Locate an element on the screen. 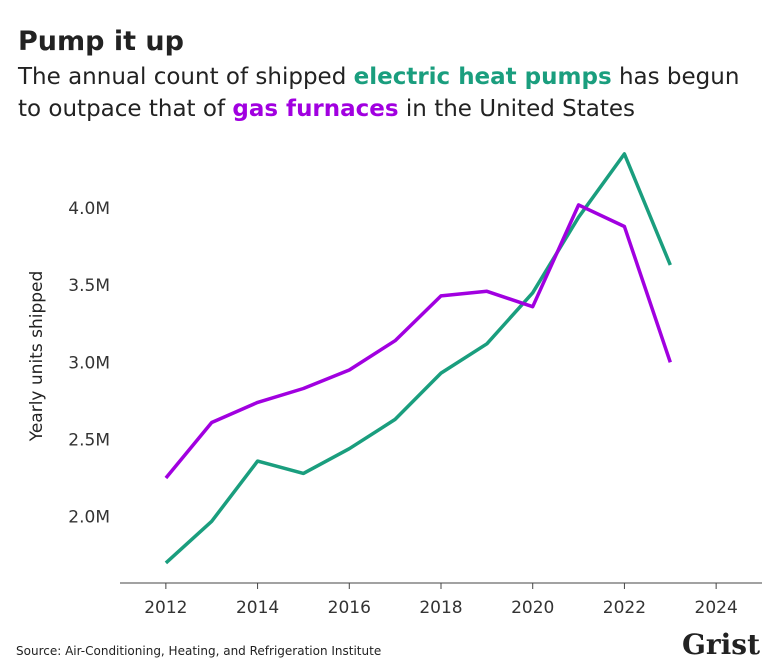 The width and height of the screenshot is (780, 668). x-tick-label: 2024 is located at coordinates (716, 608).